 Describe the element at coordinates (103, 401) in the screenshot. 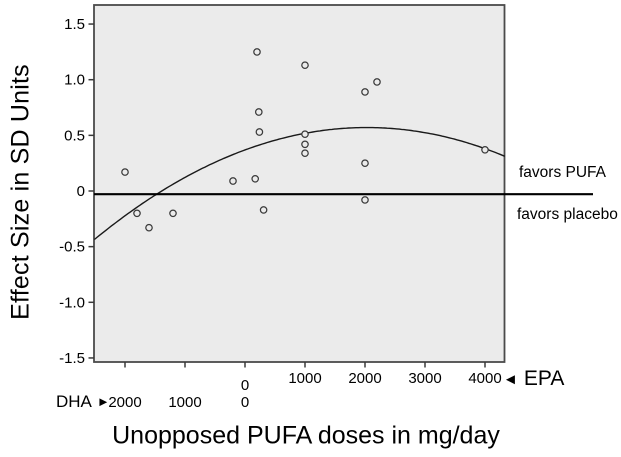

I see `right-arrow-icon: ►` at that location.